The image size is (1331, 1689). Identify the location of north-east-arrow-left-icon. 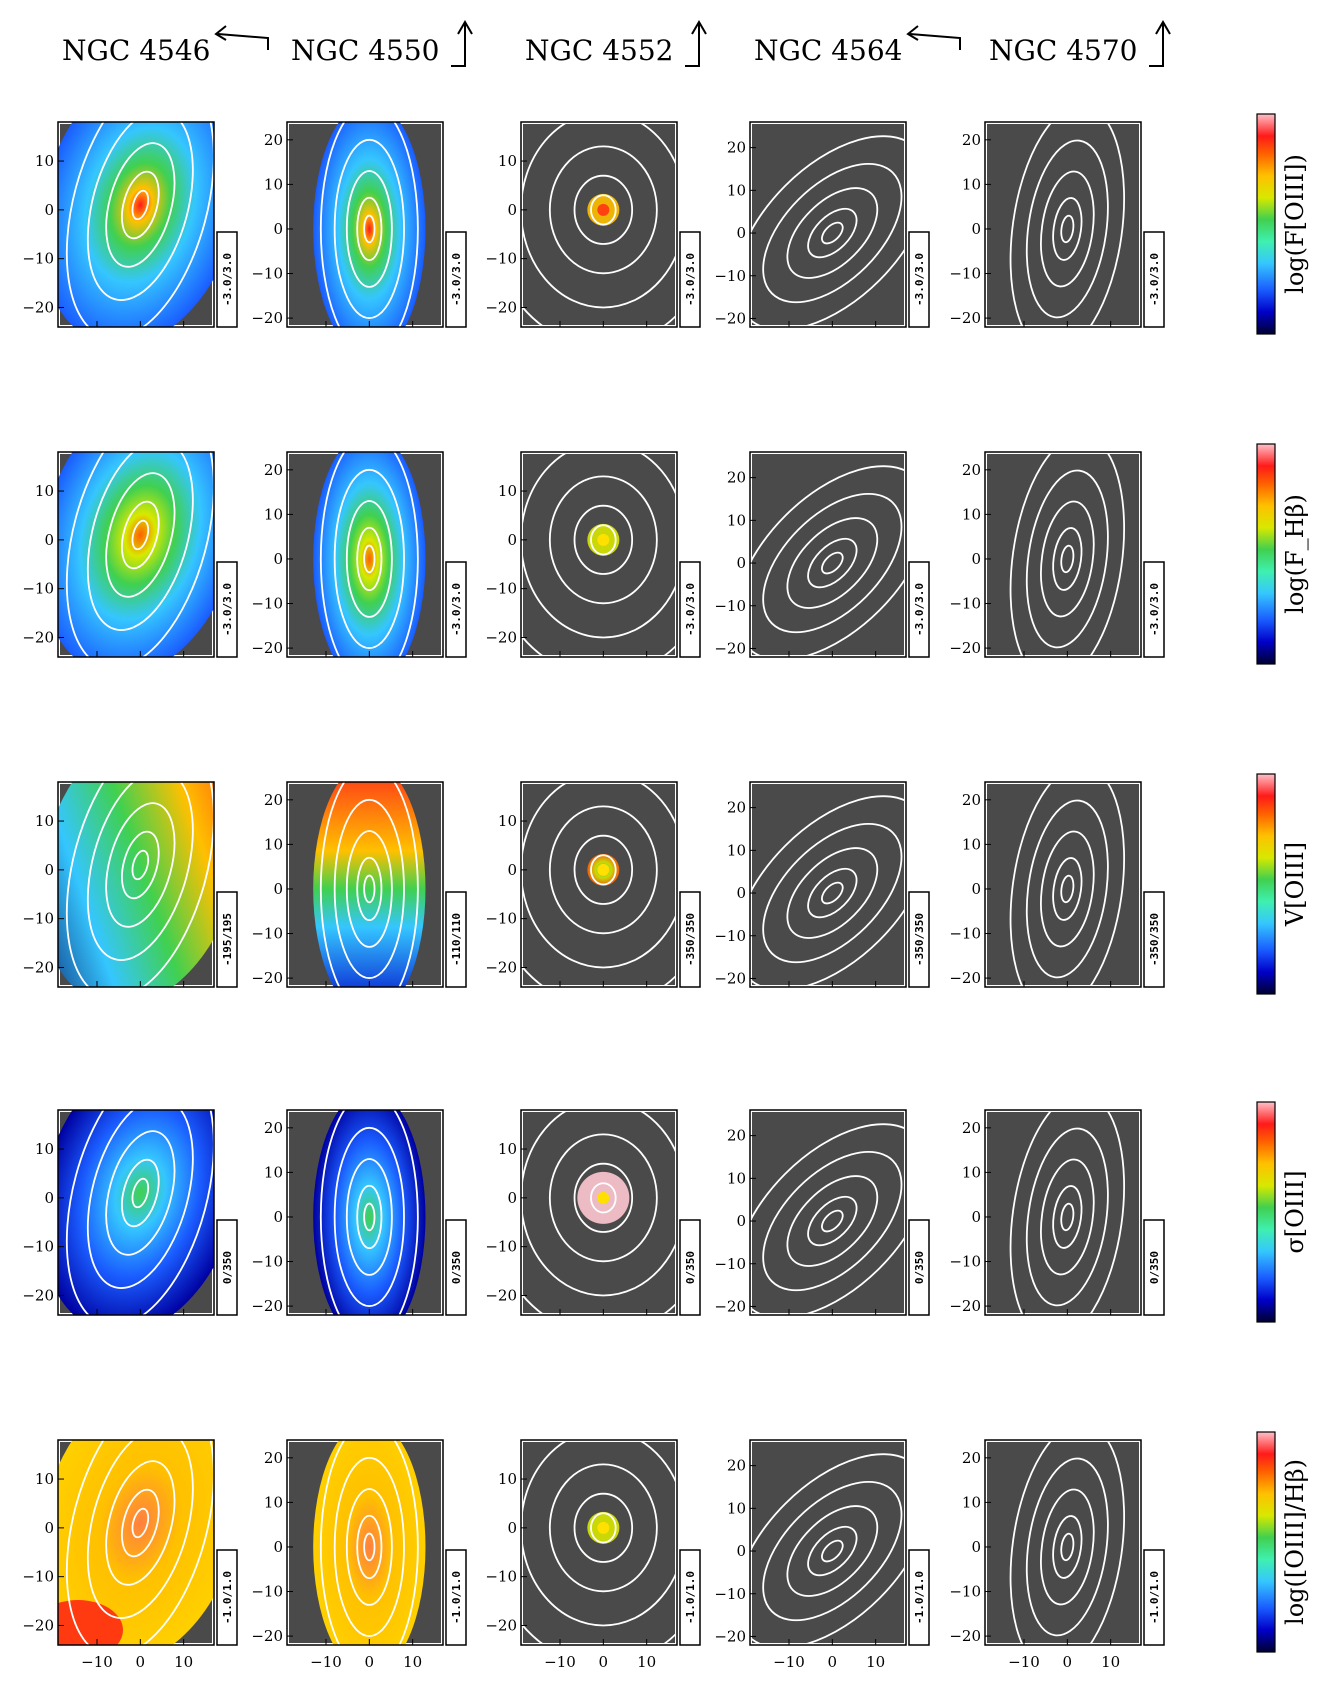
(241, 37).